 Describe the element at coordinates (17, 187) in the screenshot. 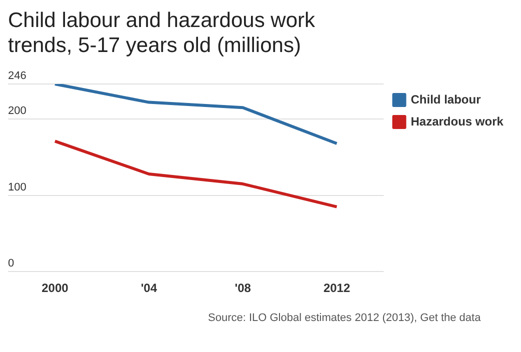

I see `y-tick-label: 100` at that location.